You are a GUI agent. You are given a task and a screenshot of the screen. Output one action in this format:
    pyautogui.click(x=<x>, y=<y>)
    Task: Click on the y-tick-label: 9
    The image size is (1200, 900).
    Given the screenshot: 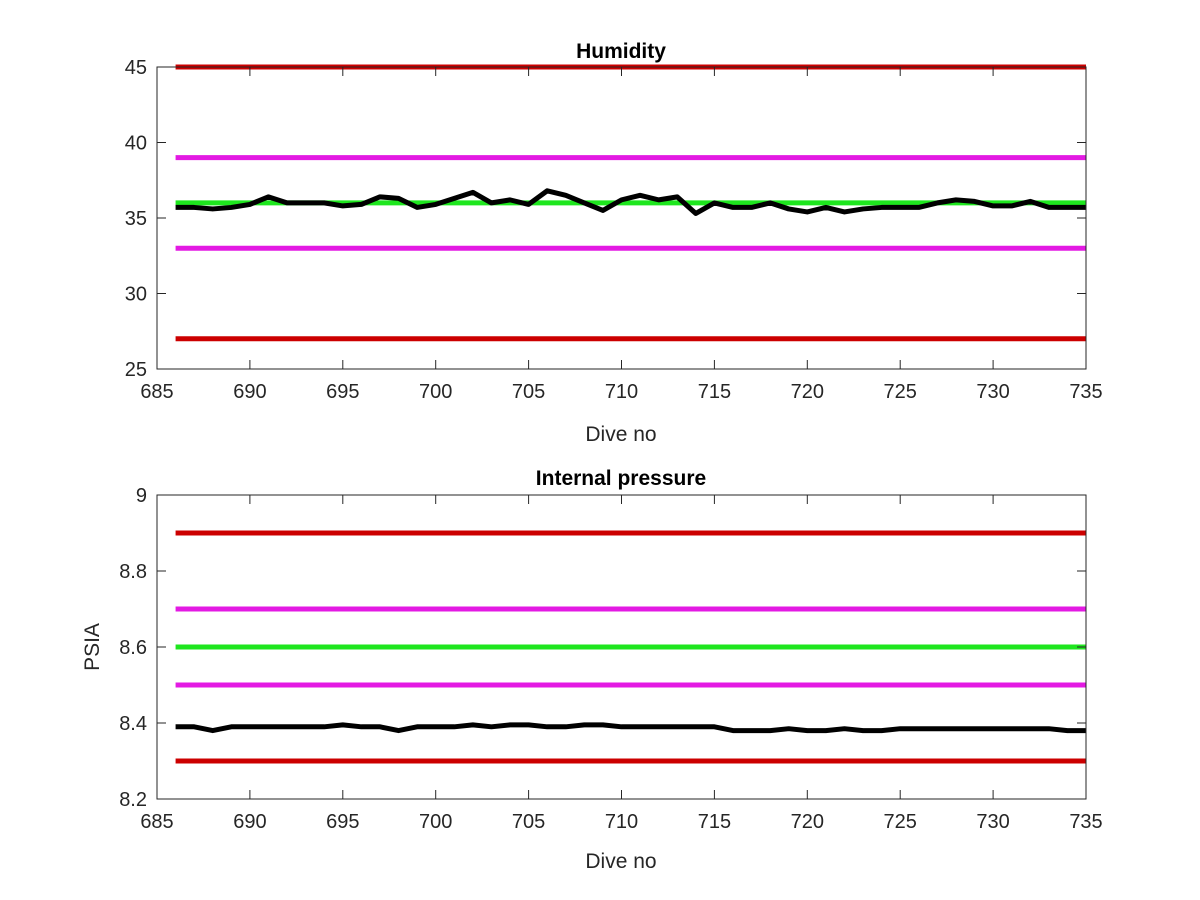 What is the action you would take?
    pyautogui.click(x=141, y=496)
    